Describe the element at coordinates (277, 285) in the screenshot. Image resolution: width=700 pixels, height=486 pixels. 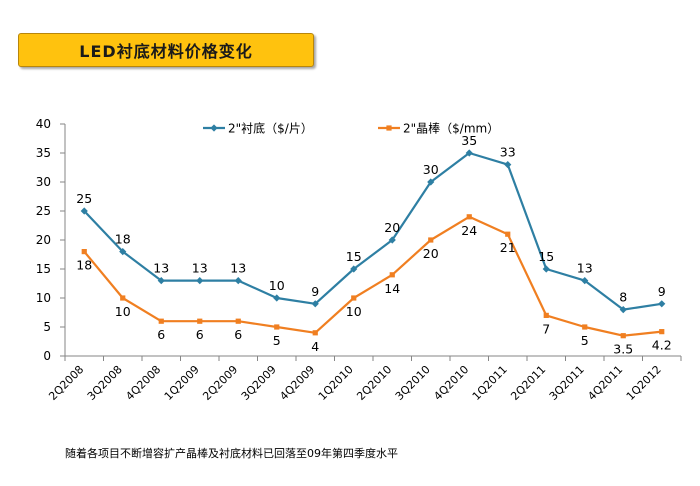
I see `series-1-data-label: 10` at that location.